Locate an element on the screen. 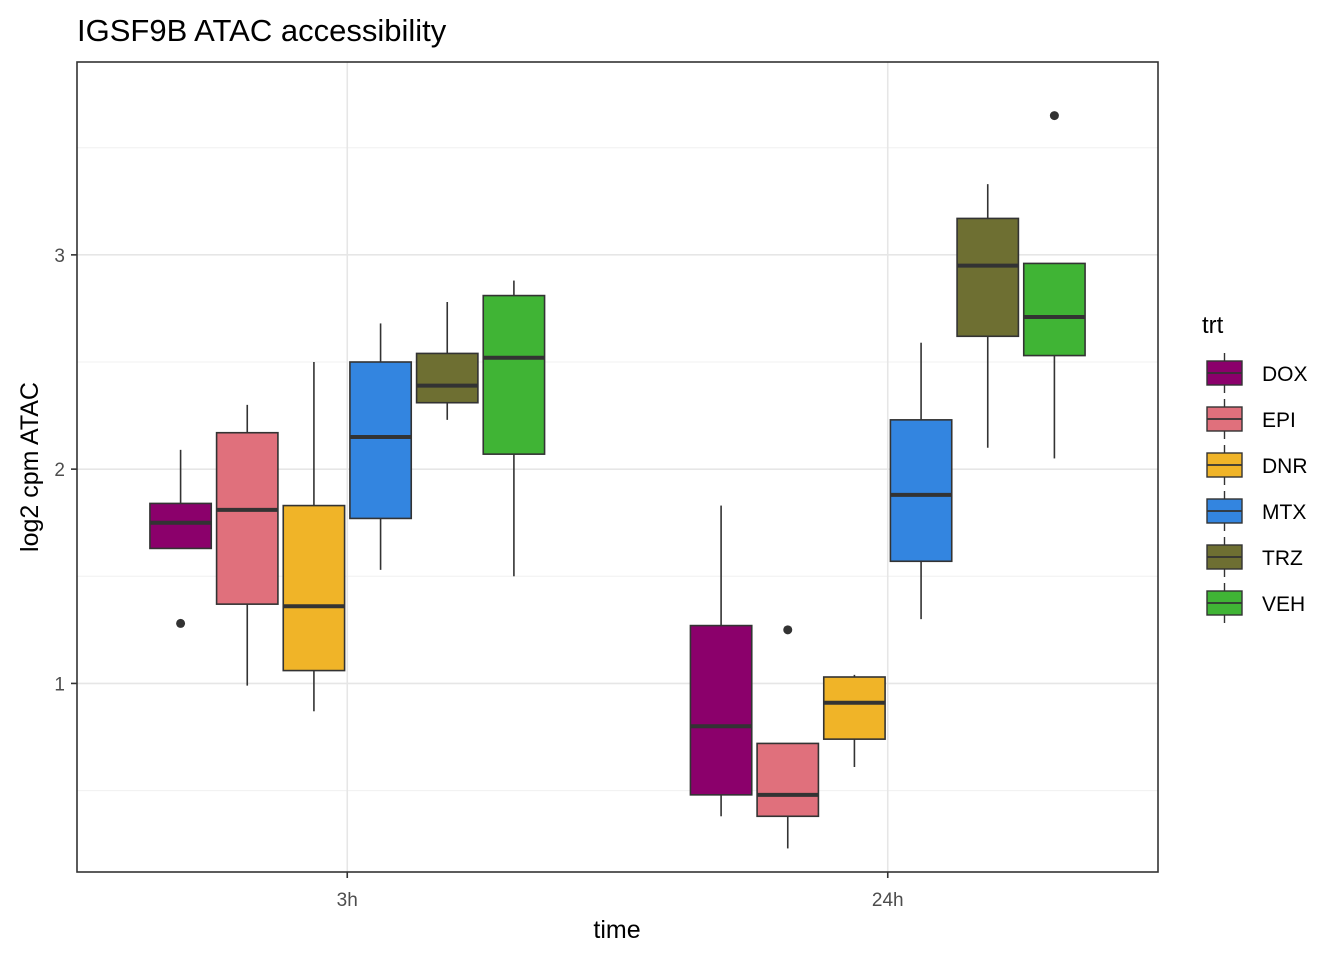 The height and width of the screenshot is (960, 1344). box-mtx-24h is located at coordinates (921, 481).